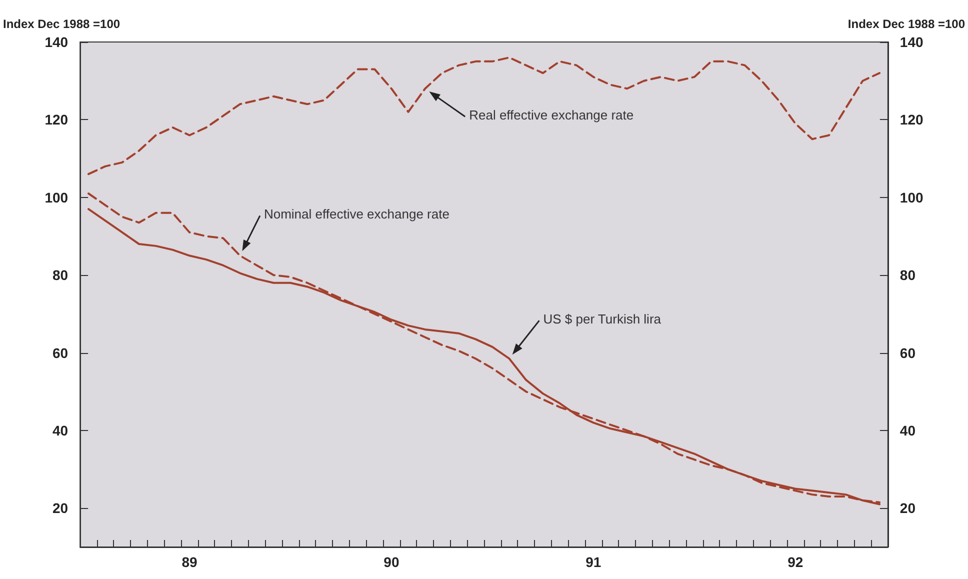 This screenshot has width=968, height=579. What do you see at coordinates (908, 430) in the screenshot?
I see `y2-tick-label: 40` at bounding box center [908, 430].